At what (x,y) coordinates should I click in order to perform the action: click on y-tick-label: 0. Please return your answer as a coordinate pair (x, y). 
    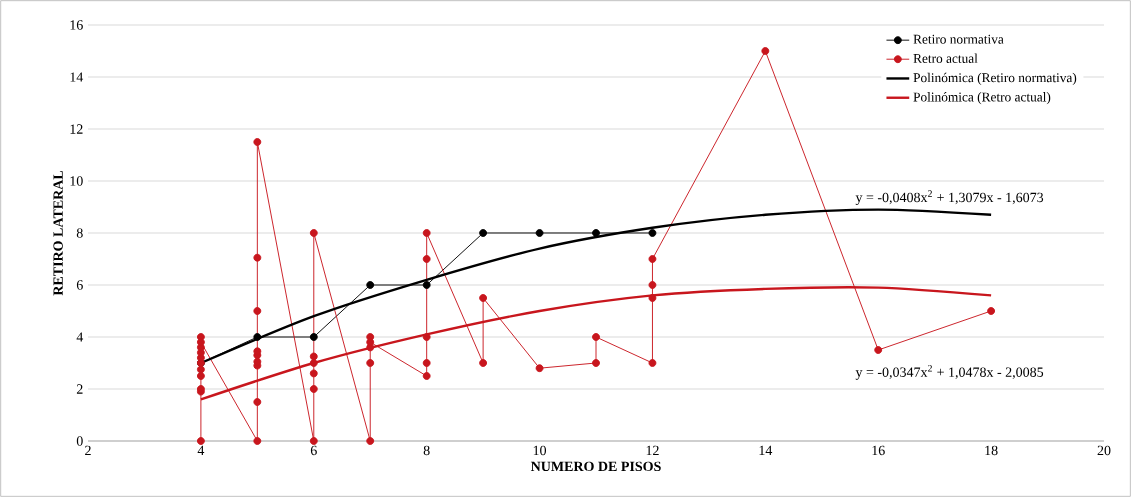
    Looking at the image, I should click on (79, 441).